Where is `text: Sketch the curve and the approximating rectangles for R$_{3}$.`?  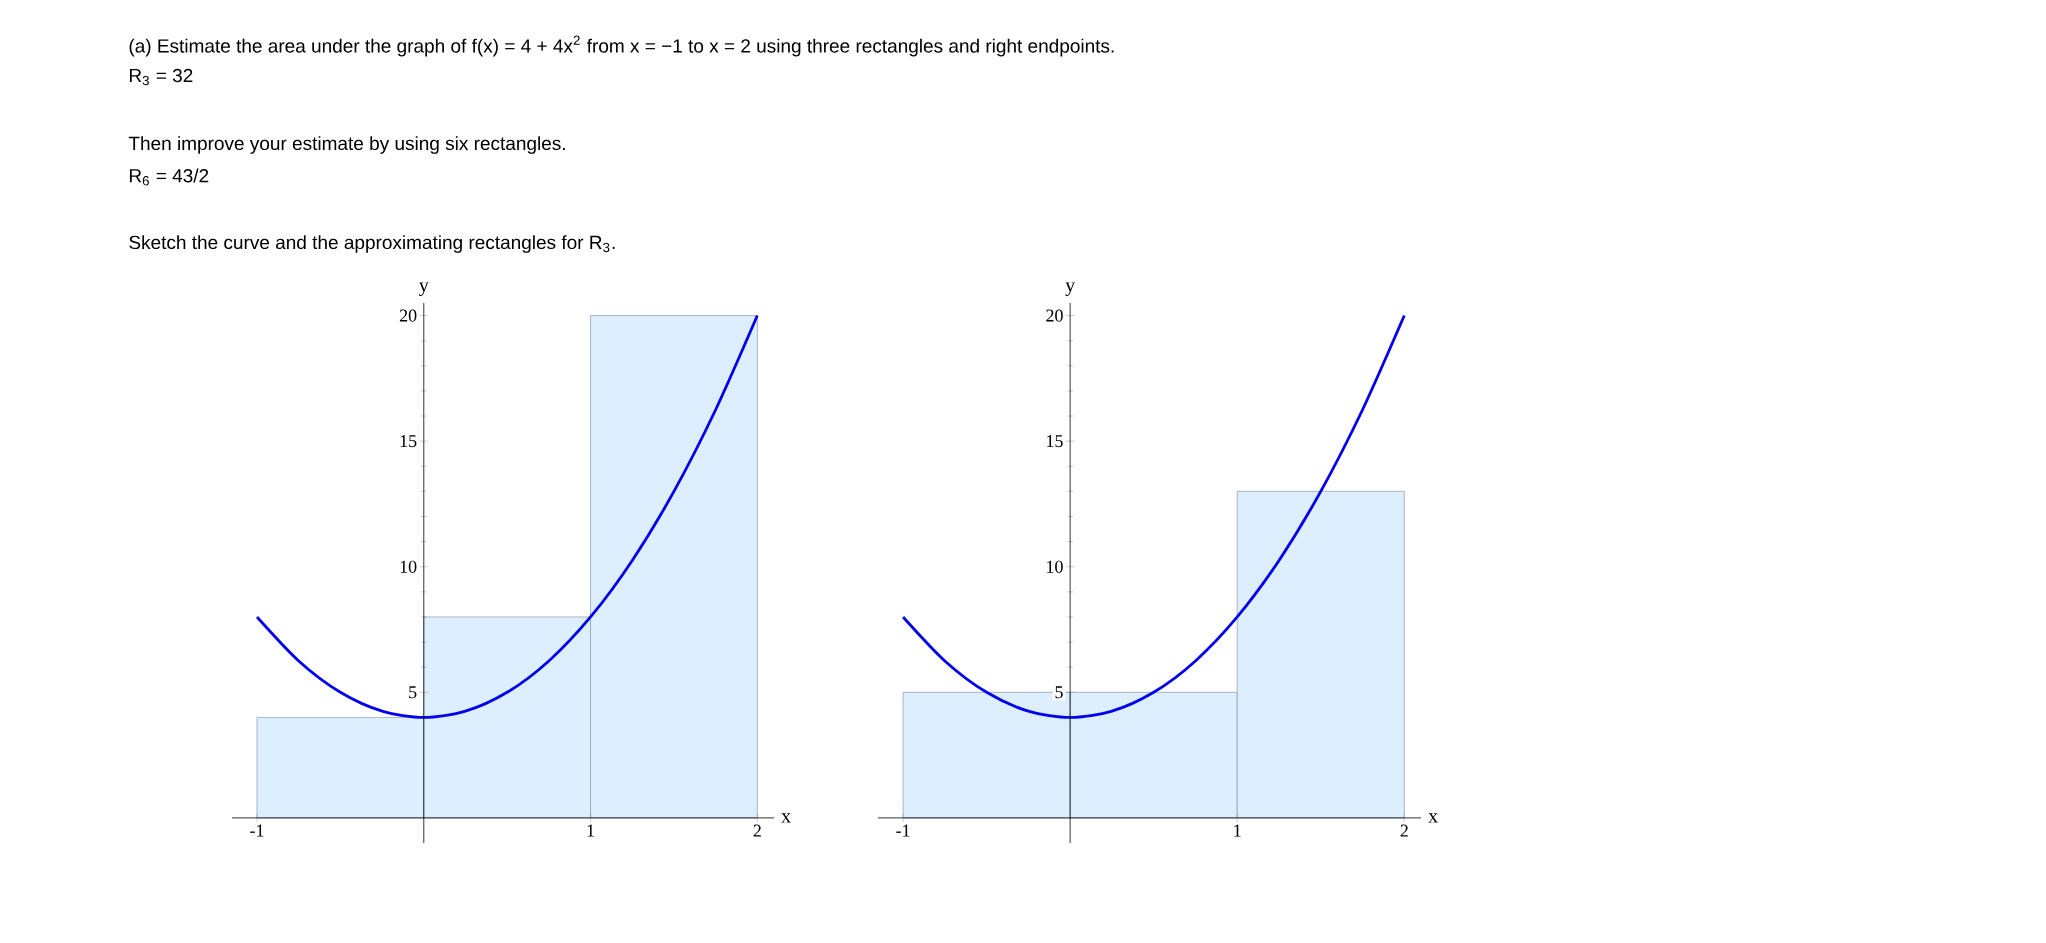
text: Sketch the curve and the approximating rectangles for R$_{3}$. is located at coordinates (372, 244).